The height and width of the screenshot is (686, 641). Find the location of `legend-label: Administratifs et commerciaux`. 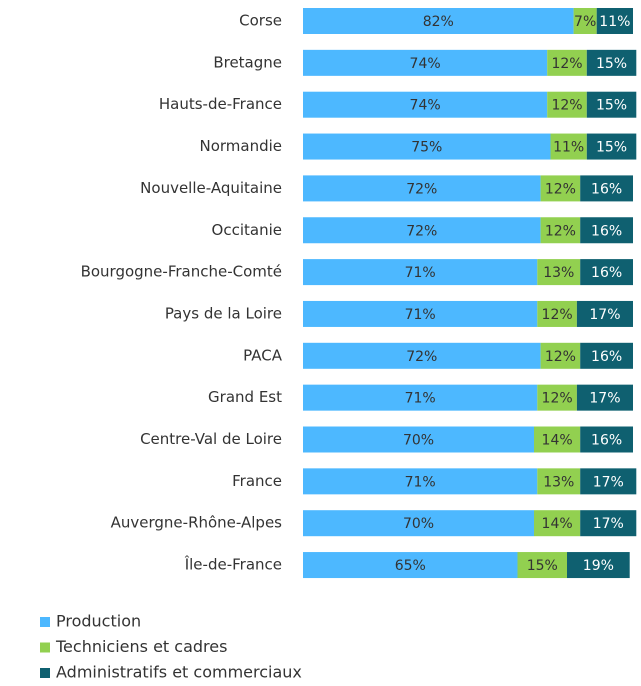

legend-label: Administratifs et commerciaux is located at coordinates (179, 672).